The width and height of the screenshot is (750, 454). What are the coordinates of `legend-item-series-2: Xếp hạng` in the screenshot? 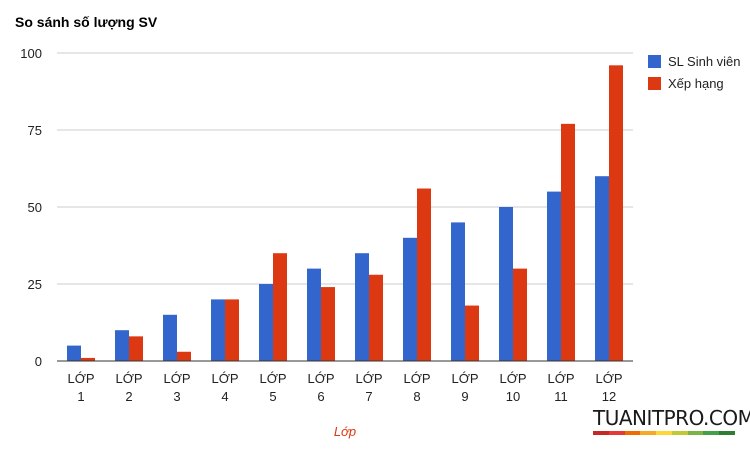 It's located at (694, 83).